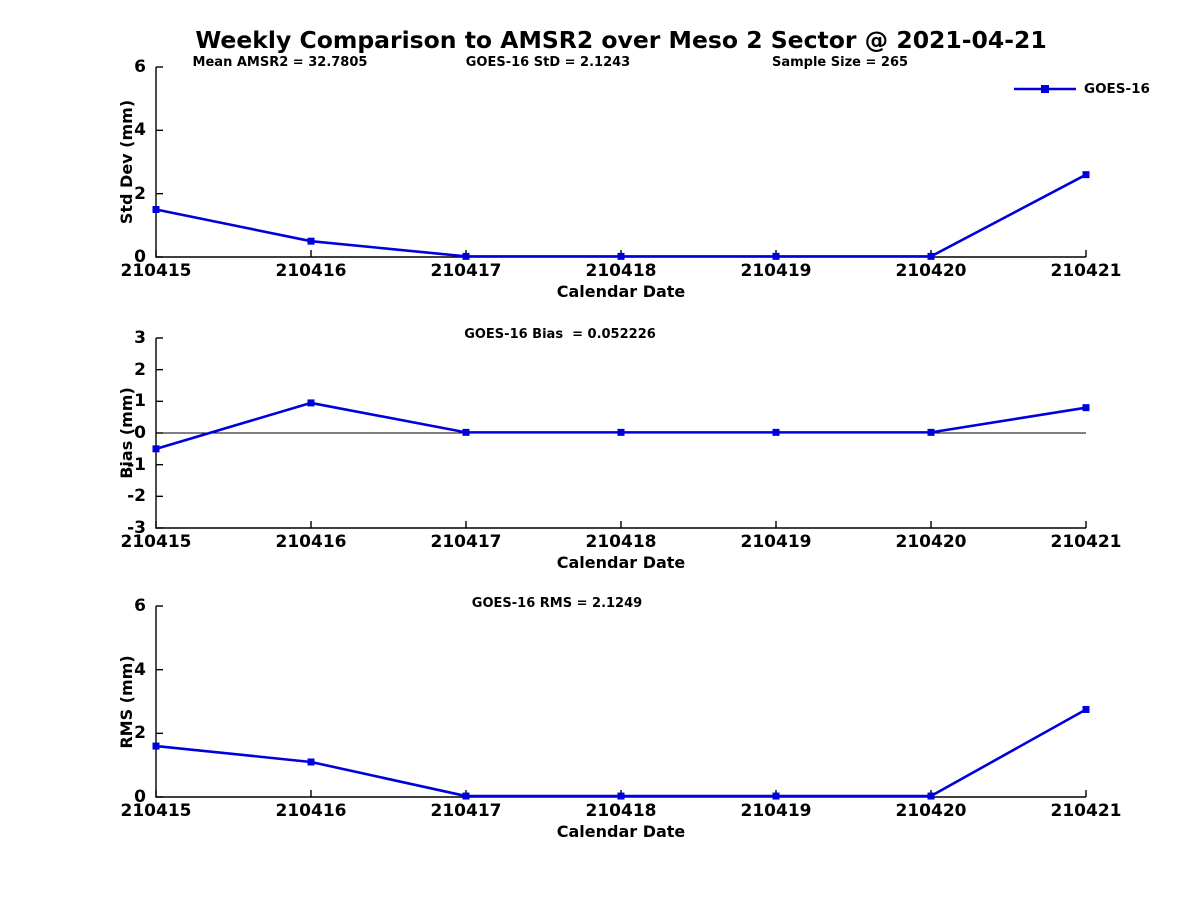 The height and width of the screenshot is (900, 1200). What do you see at coordinates (1082, 89) in the screenshot?
I see `legend: GOES-16` at bounding box center [1082, 89].